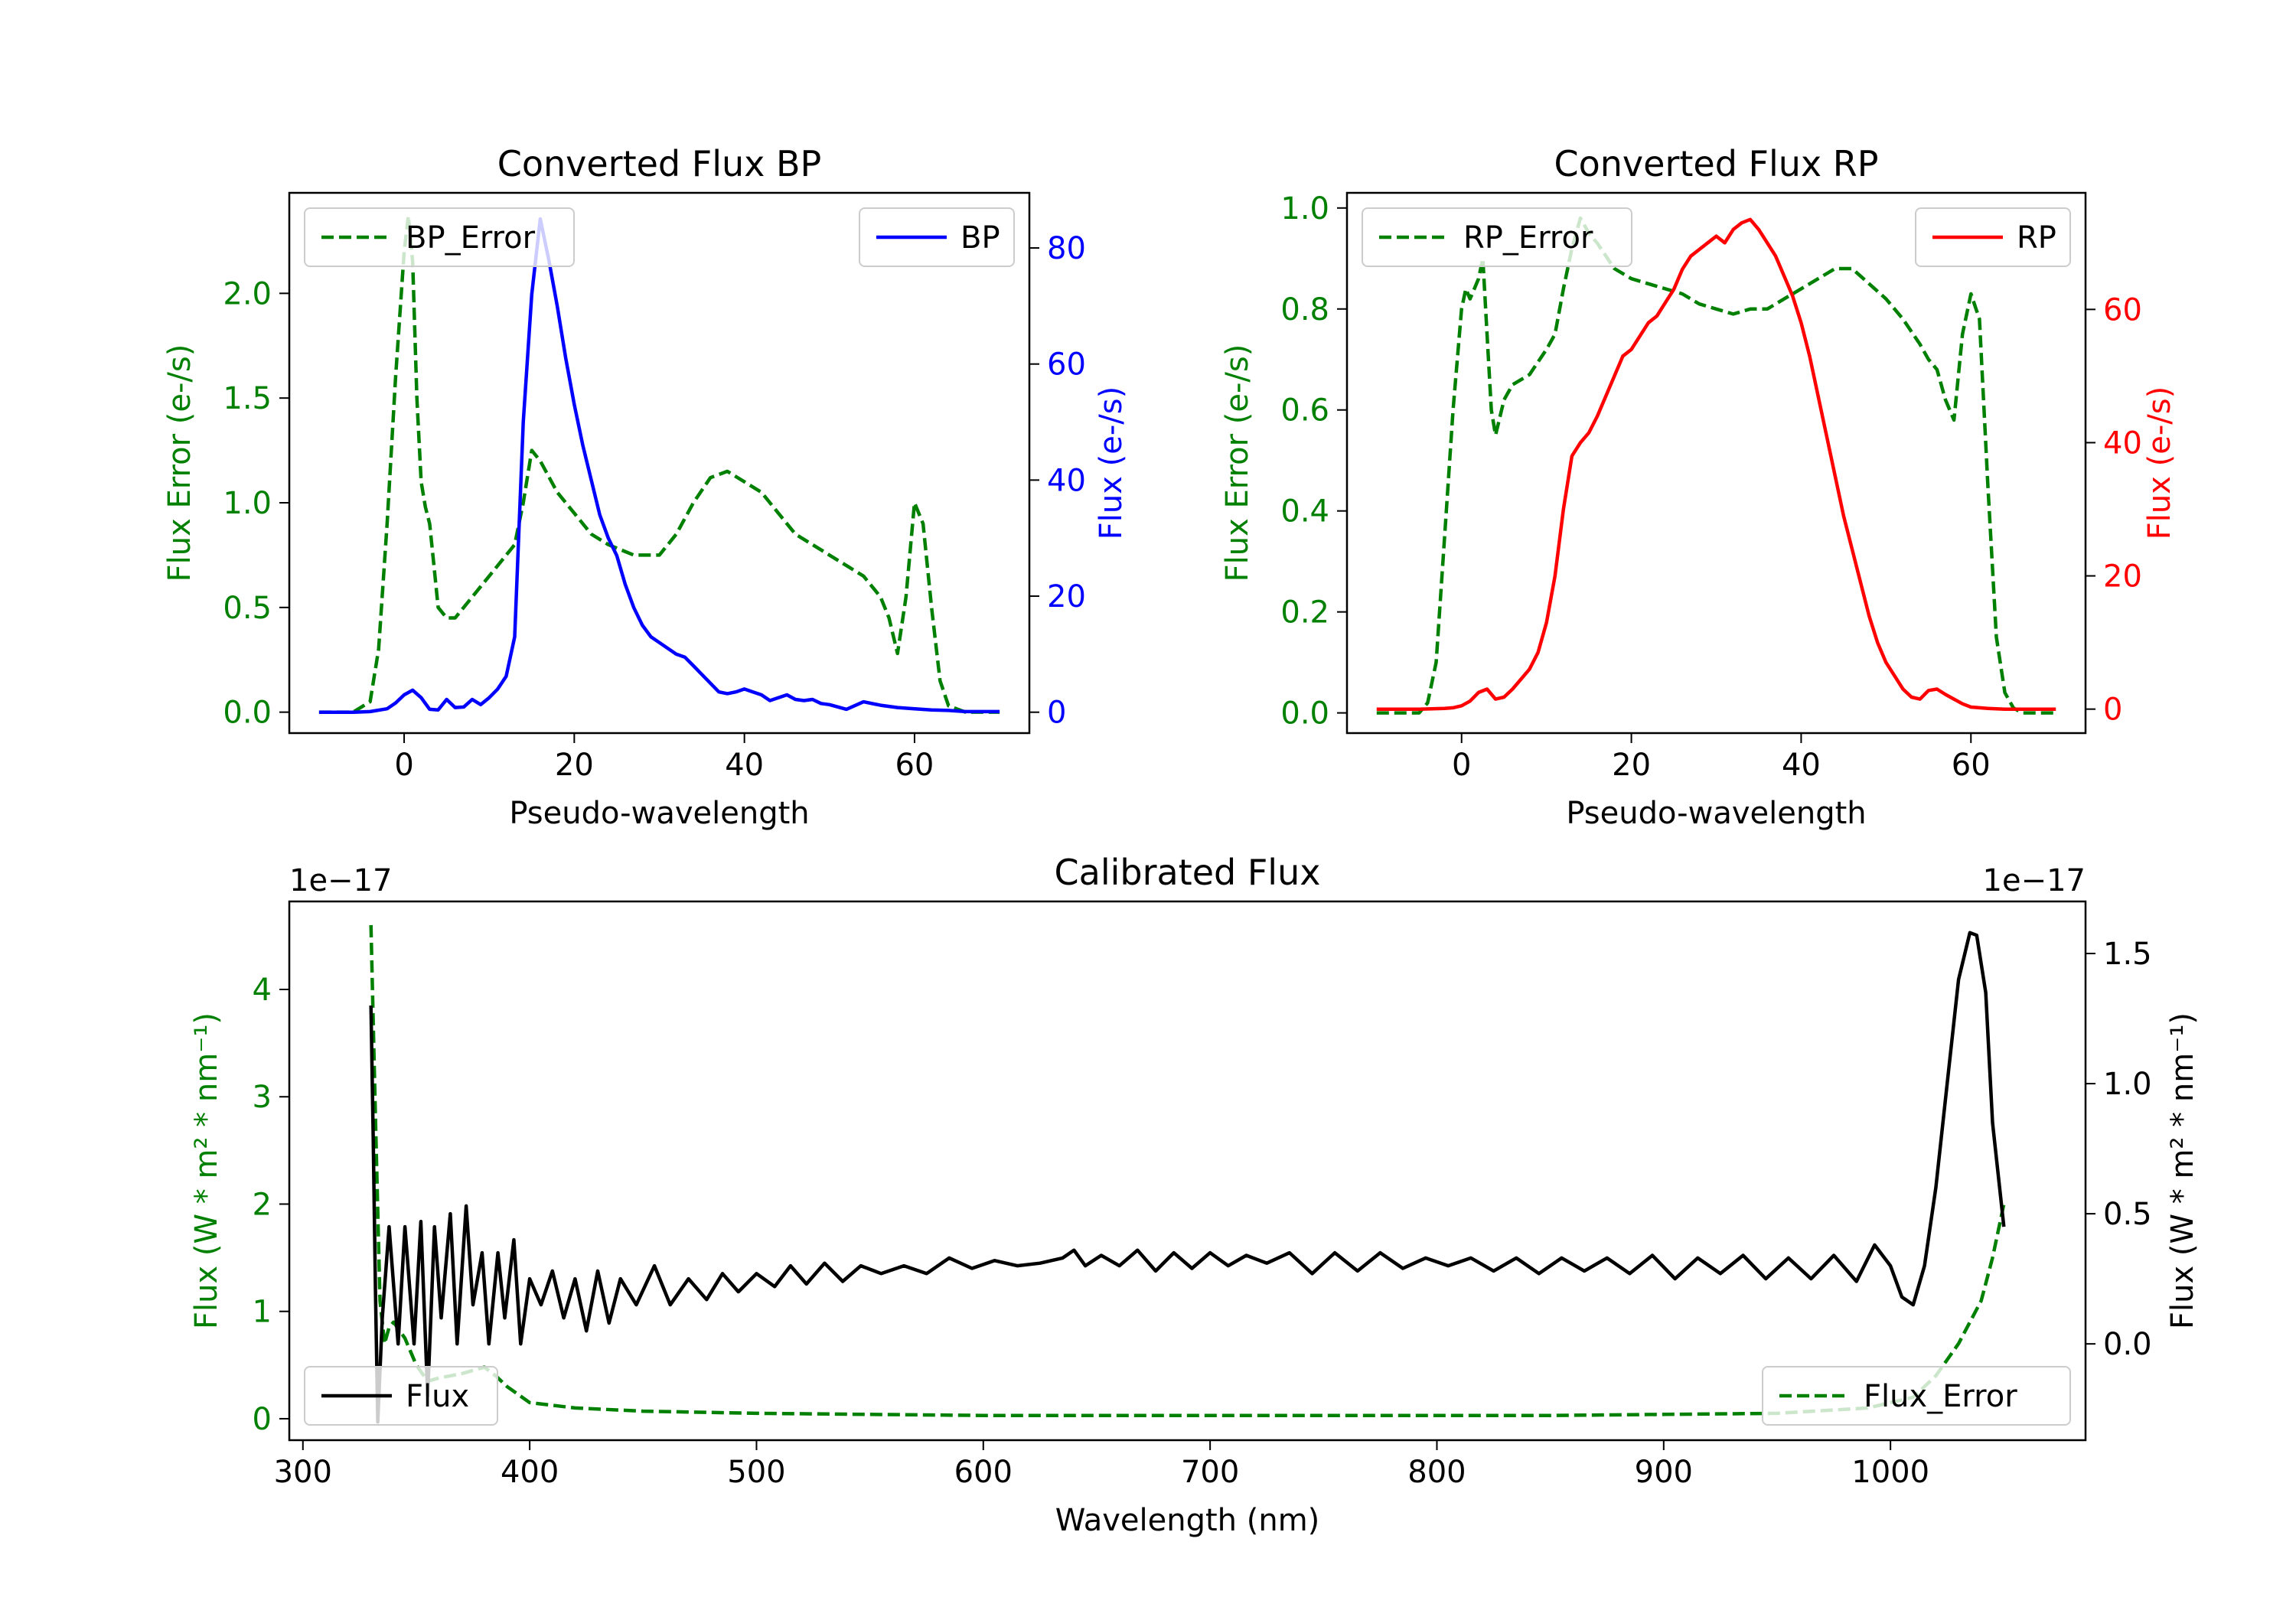 Image resolution: width=2296 pixels, height=1607 pixels. What do you see at coordinates (2034, 881) in the screenshot?
I see `right-offset-text: 1e−17` at bounding box center [2034, 881].